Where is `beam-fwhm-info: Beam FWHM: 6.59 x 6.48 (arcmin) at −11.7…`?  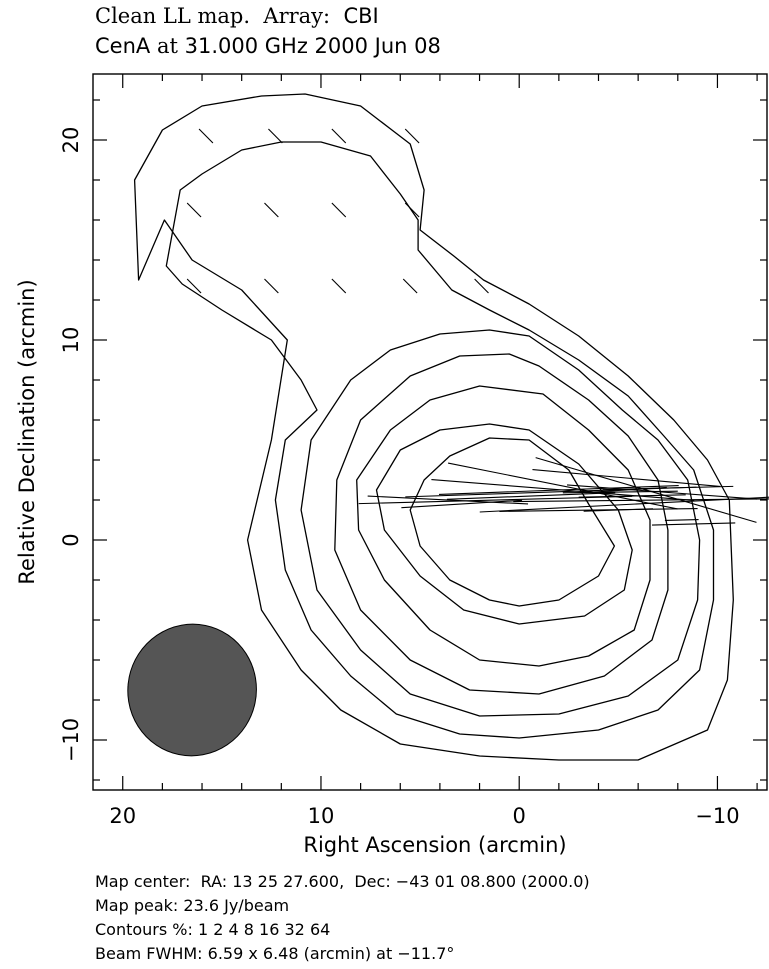 beam-fwhm-info: Beam FWHM: 6.59 x 6.48 (arcmin) at −11.7… is located at coordinates (275, 953).